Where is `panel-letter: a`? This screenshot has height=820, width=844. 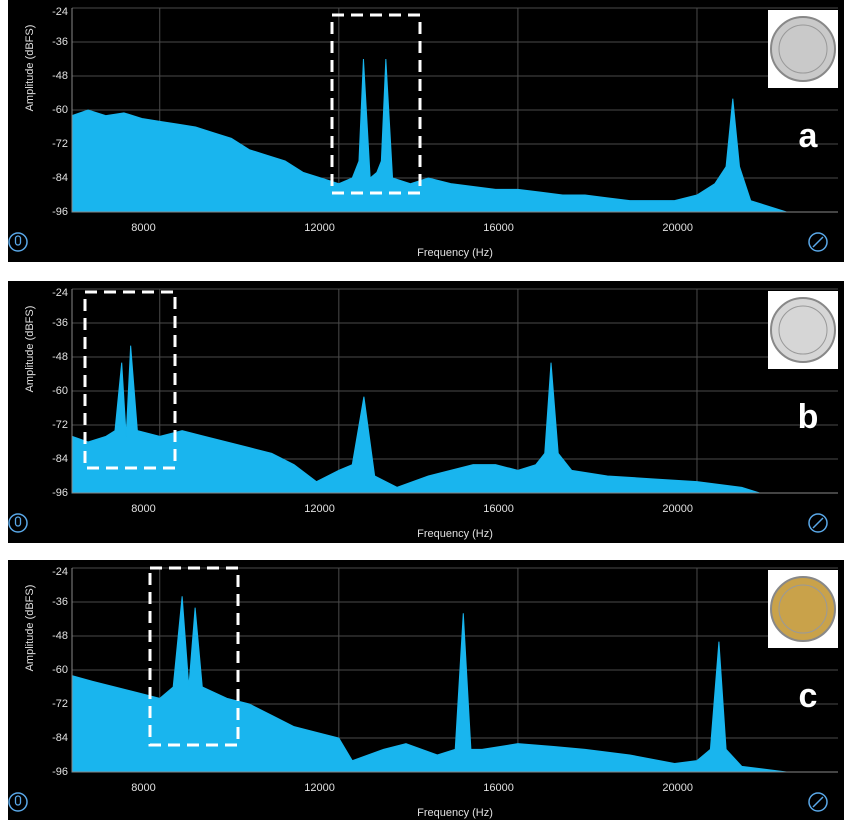 panel-letter: a is located at coordinates (809, 136).